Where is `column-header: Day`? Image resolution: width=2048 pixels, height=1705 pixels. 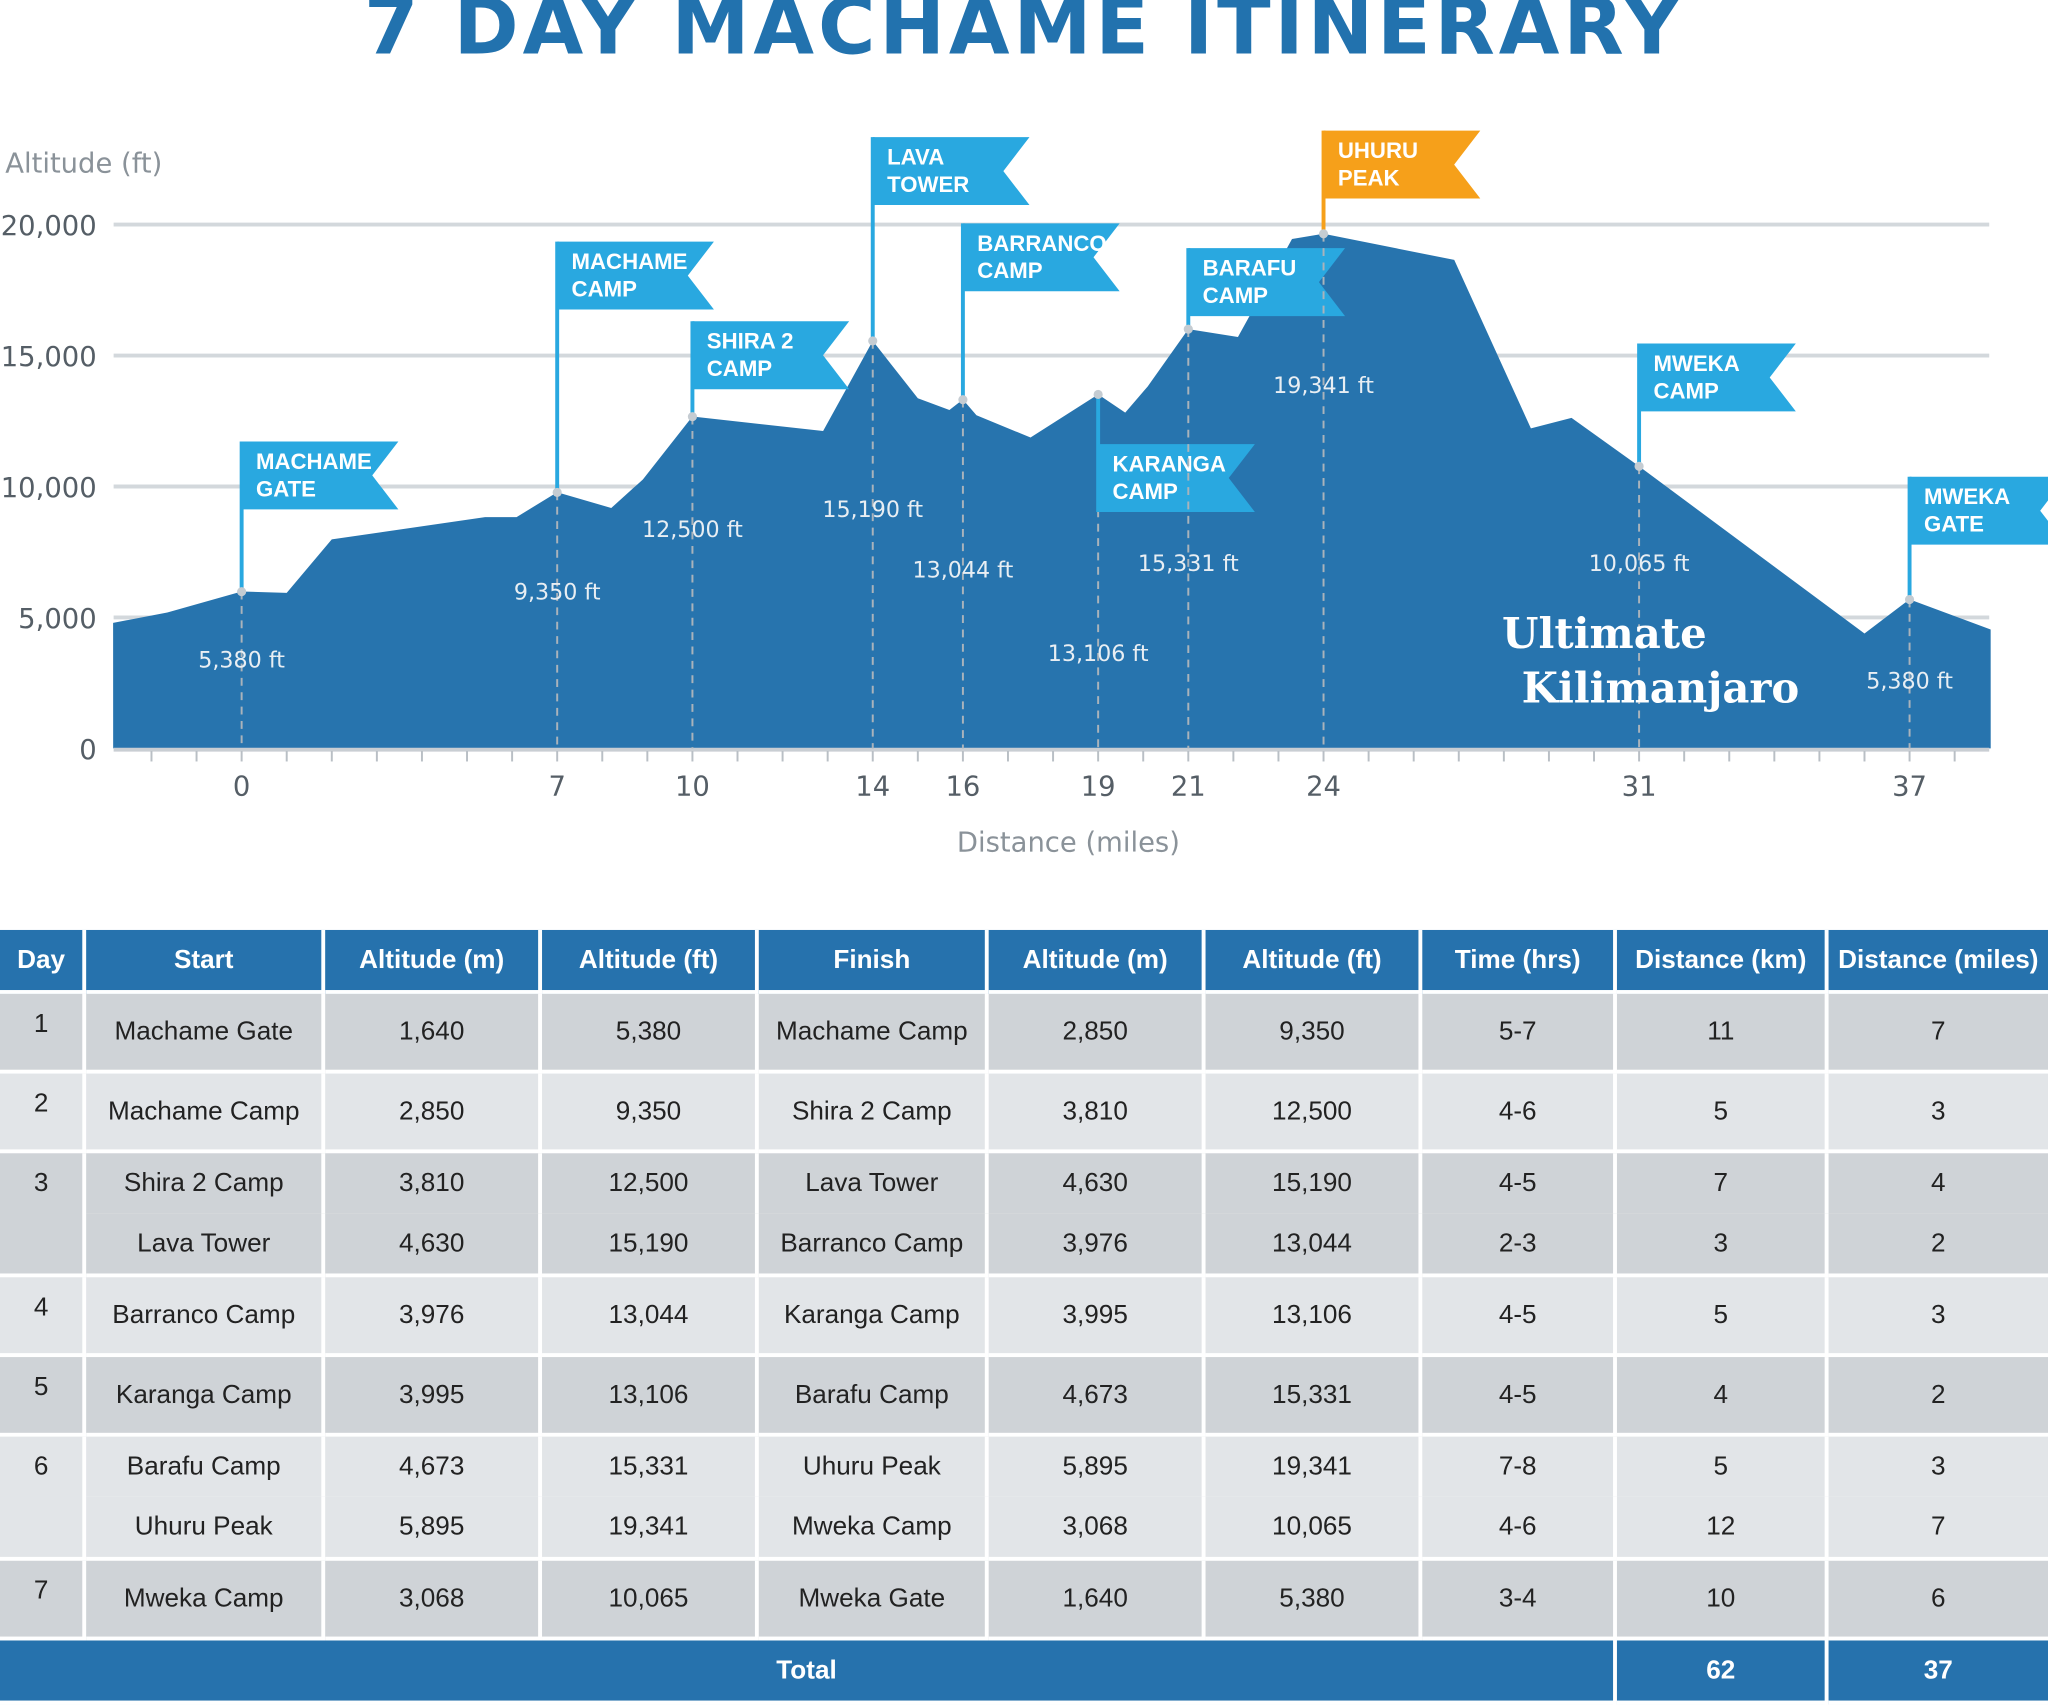
column-header: Day is located at coordinates (43, 961).